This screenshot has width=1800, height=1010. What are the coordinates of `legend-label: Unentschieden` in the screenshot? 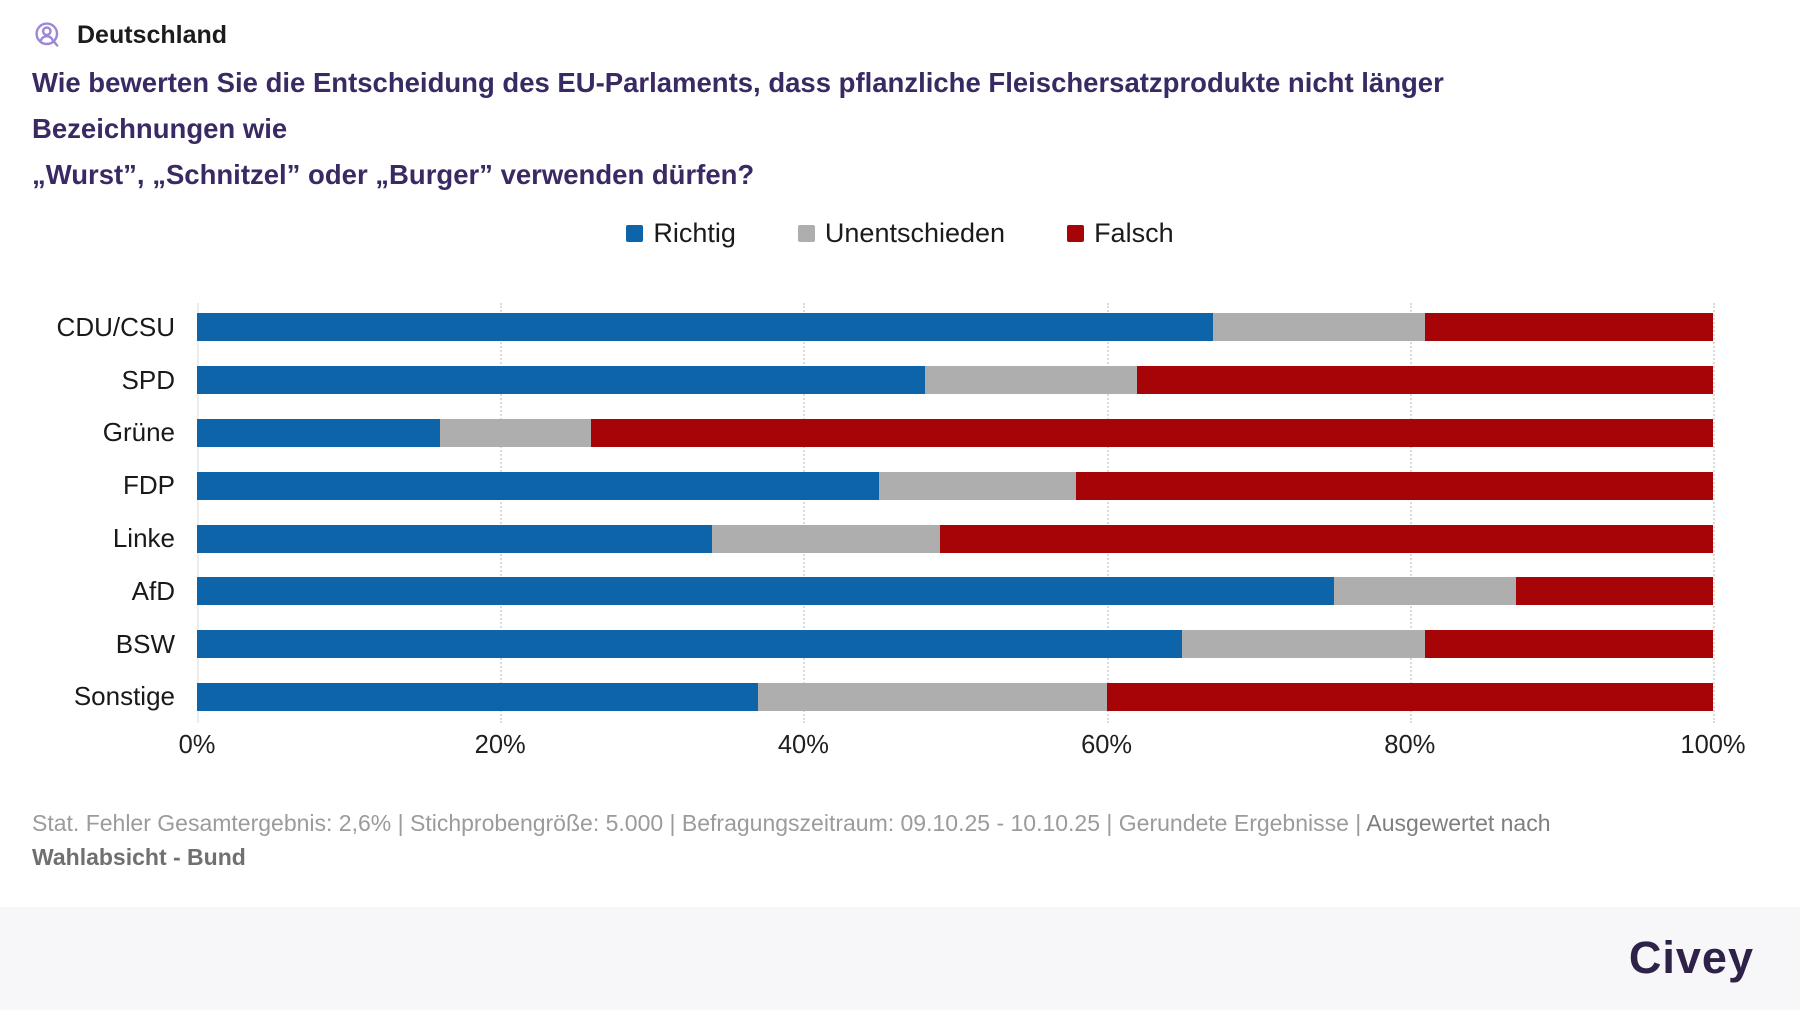 It's located at (915, 233).